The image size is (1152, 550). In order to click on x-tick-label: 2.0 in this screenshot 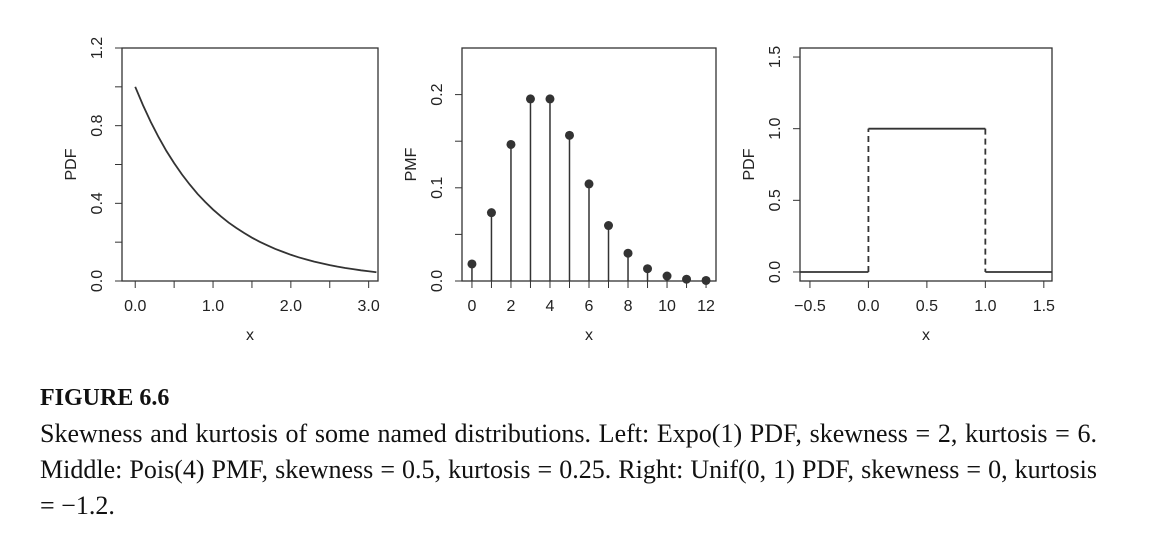, I will do `click(291, 306)`.